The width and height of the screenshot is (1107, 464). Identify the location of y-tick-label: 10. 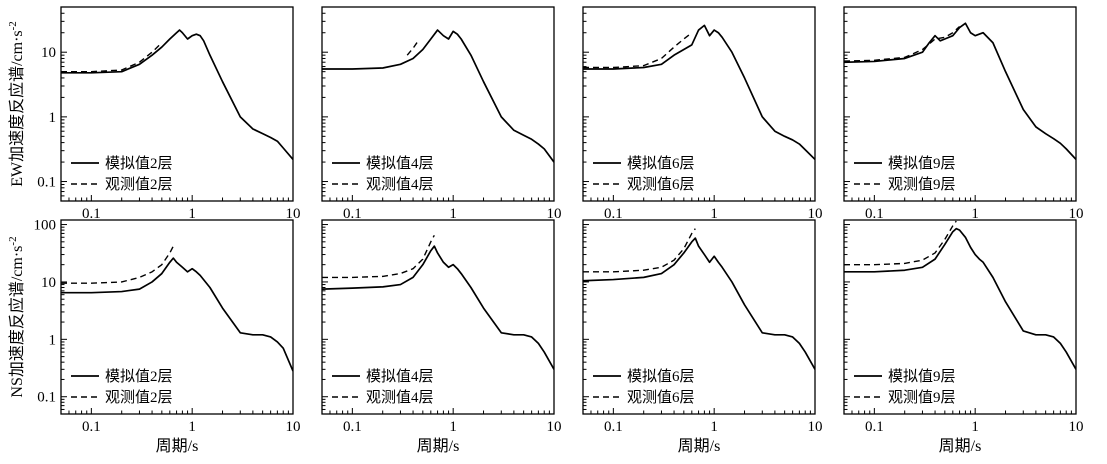
(48, 283).